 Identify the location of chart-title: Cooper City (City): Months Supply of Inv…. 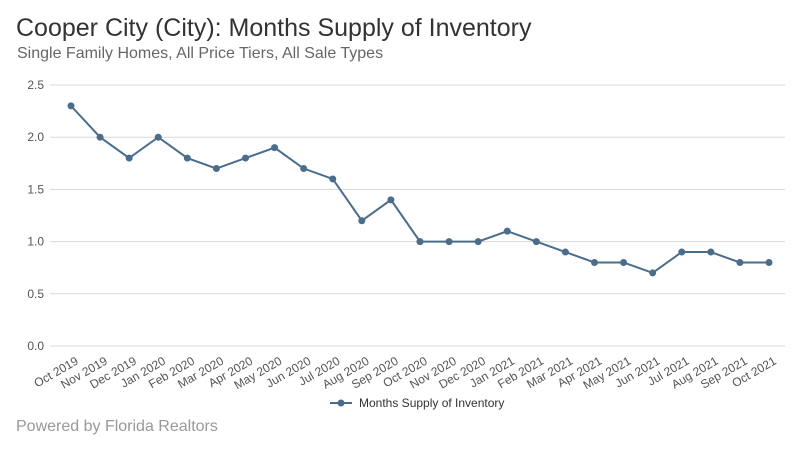
(274, 28).